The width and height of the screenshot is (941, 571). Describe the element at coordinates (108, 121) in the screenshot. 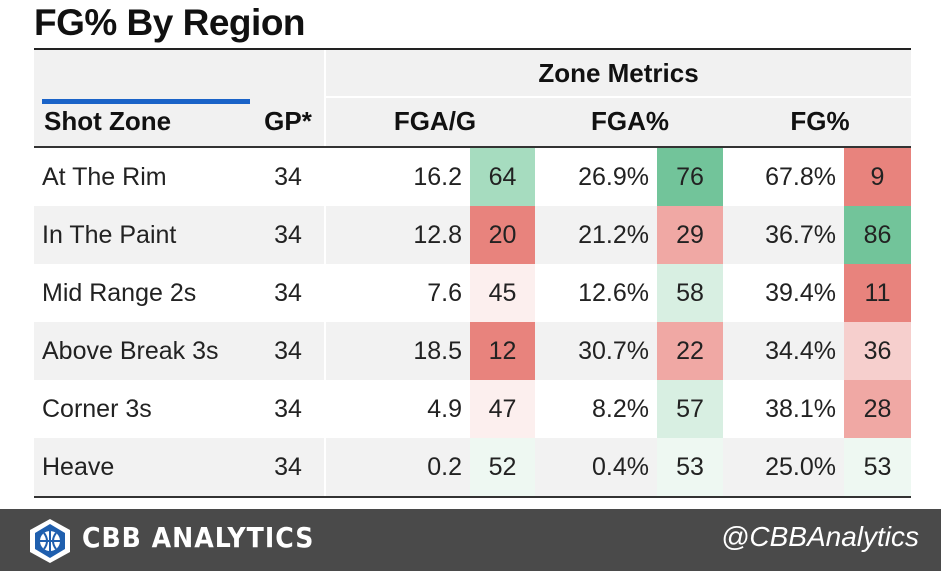

I see `header-shot-zone: Shot Zone` at that location.